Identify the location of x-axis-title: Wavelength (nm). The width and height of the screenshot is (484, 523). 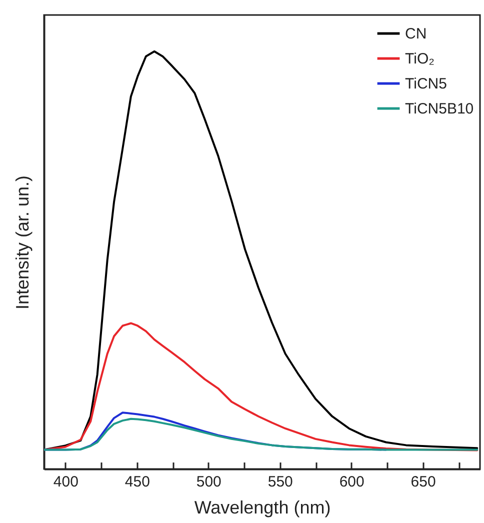
(262, 508).